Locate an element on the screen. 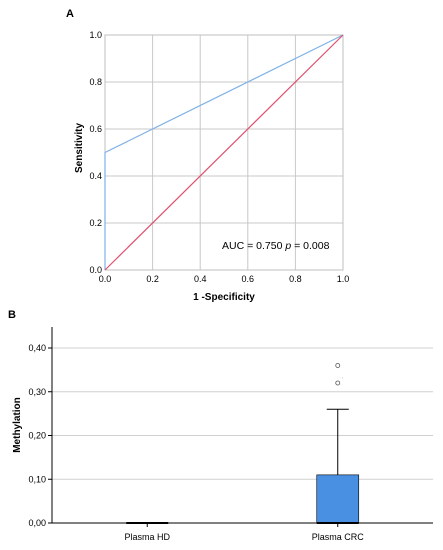 The image size is (443, 550). box-y-tick-label: 0,10 is located at coordinates (37, 479).